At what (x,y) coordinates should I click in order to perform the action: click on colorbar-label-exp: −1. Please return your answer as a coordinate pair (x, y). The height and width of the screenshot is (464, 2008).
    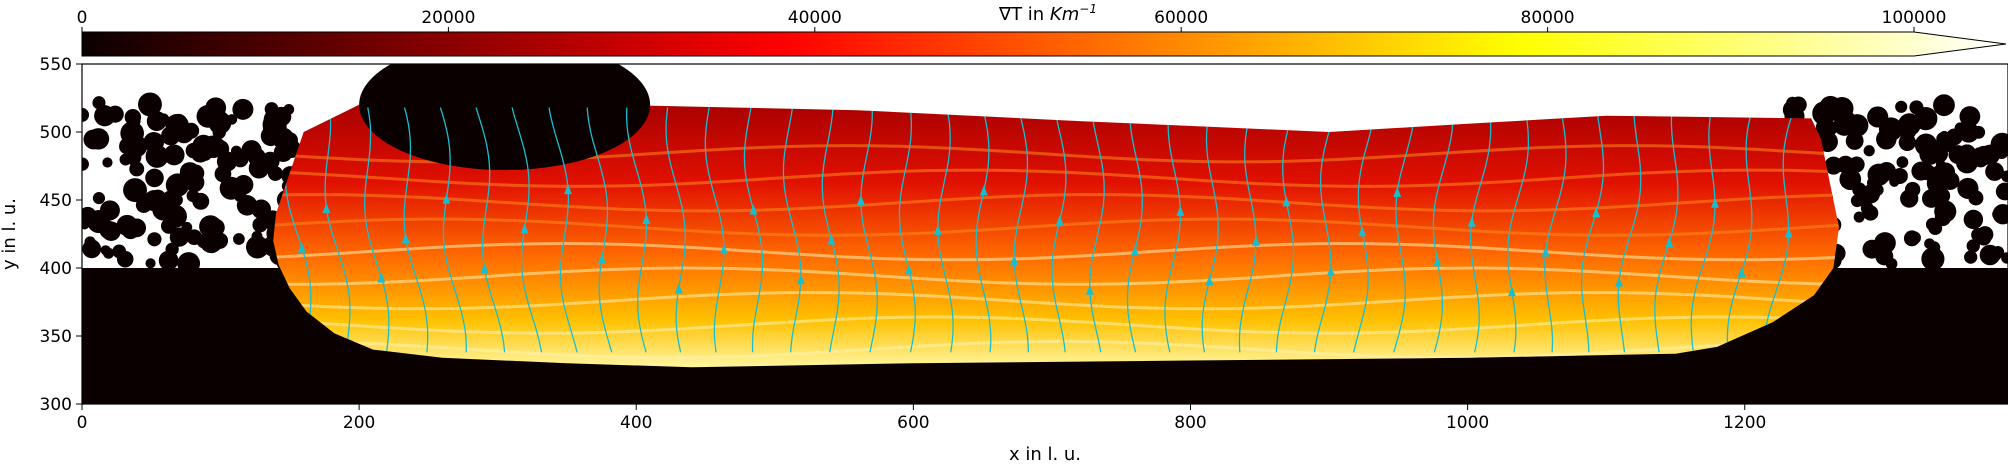
    Looking at the image, I should click on (1088, 9).